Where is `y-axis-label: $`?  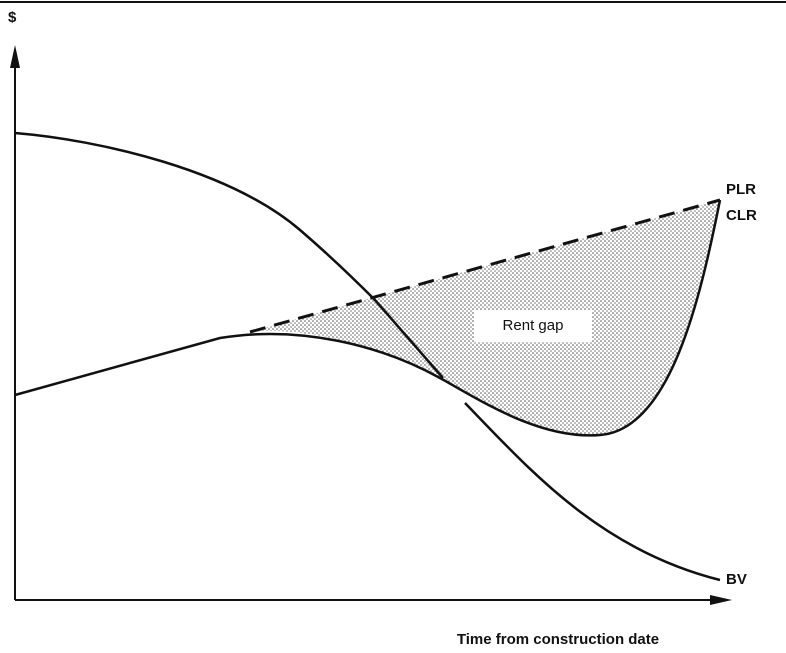 y-axis-label: $ is located at coordinates (12, 17).